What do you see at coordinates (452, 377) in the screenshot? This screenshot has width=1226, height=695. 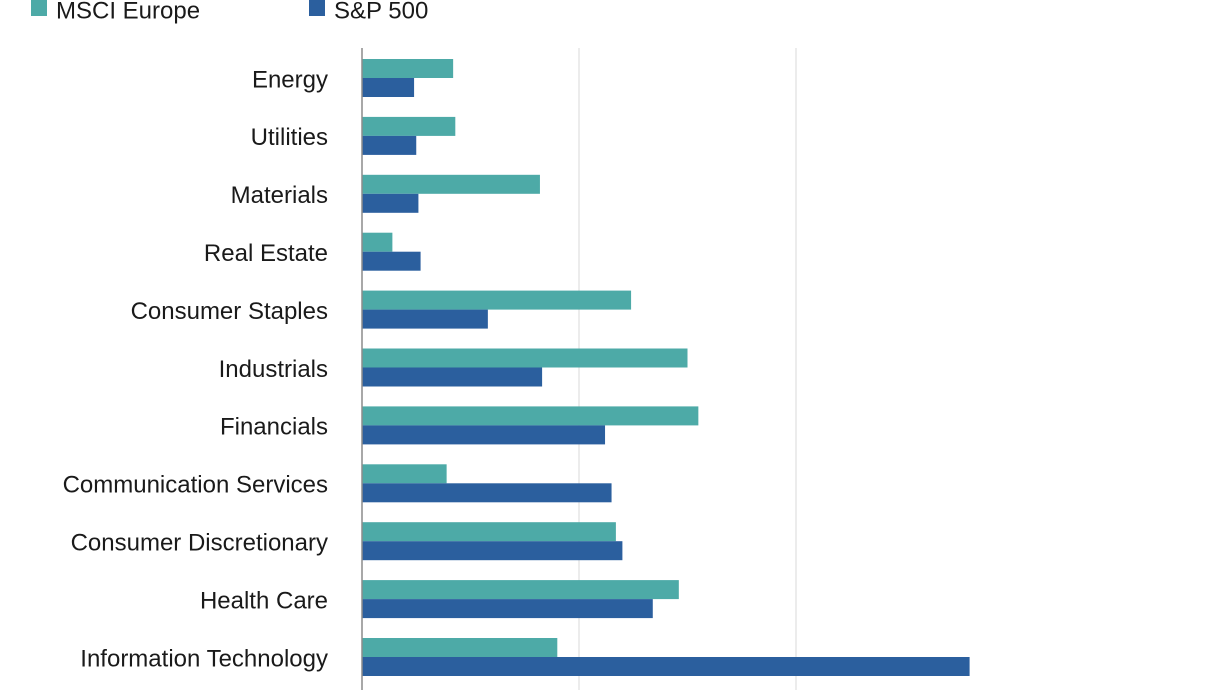 I see `bar-s-p-500-industrials` at bounding box center [452, 377].